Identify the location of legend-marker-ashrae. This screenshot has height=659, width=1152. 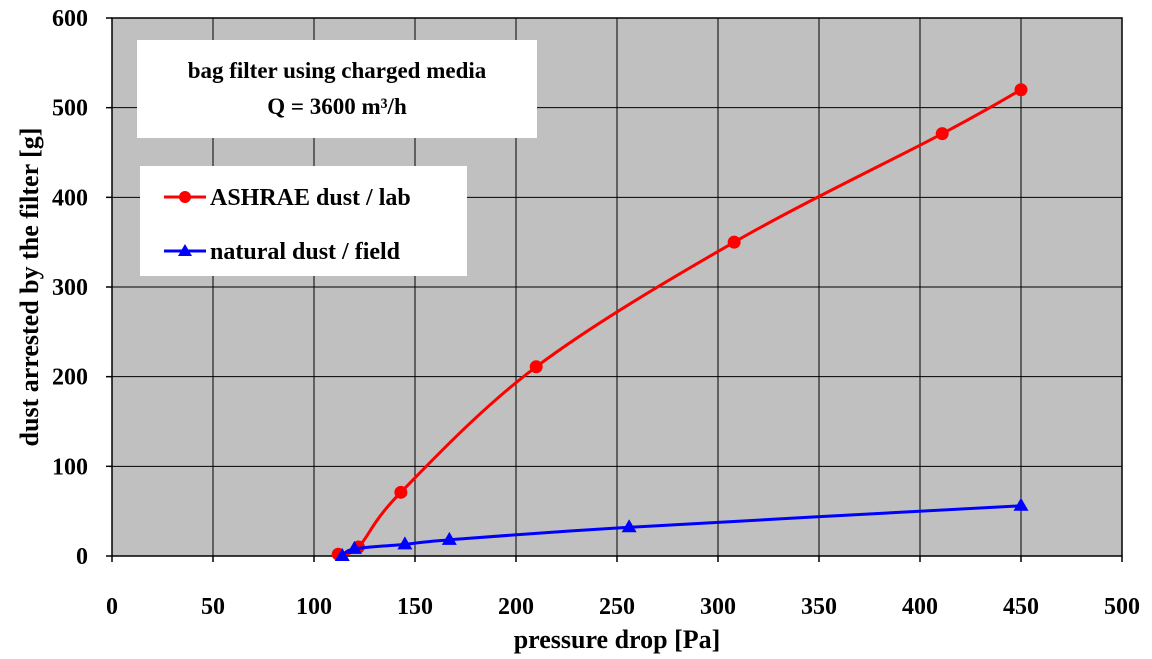
(185, 197).